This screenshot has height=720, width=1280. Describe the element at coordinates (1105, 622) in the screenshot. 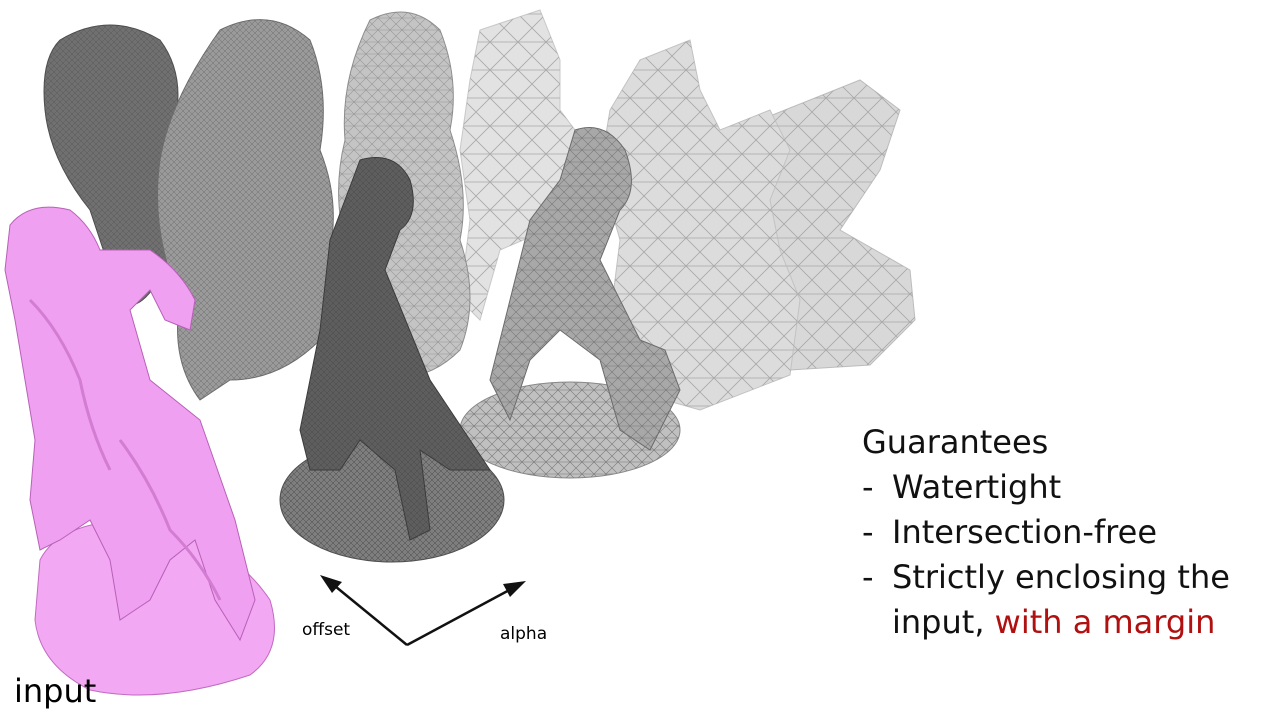

I see `guarantee-highlight: with a margin` at that location.